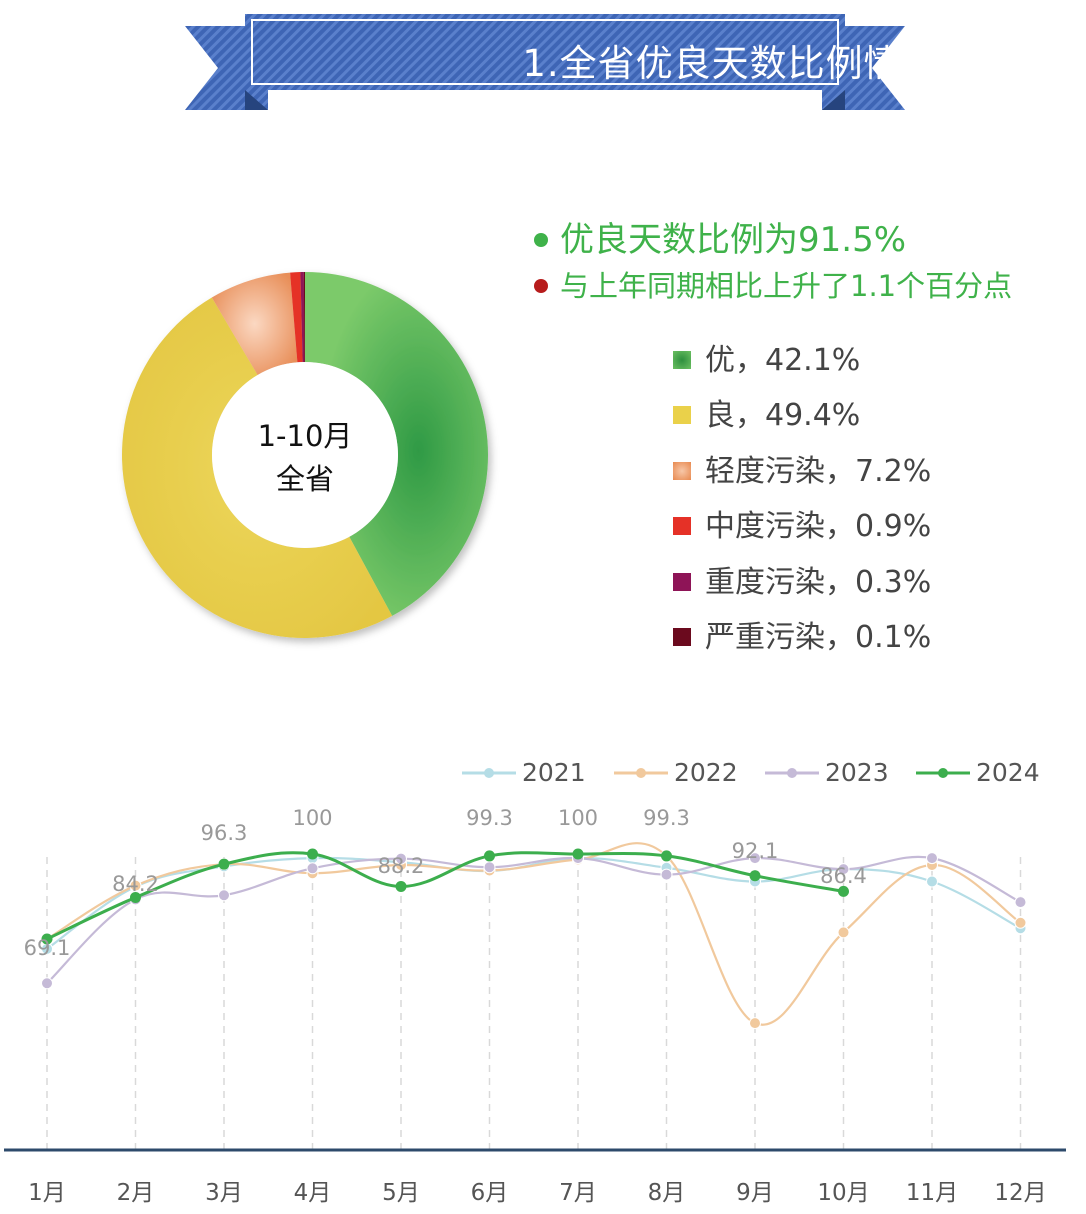 This screenshot has width=1086, height=1214. What do you see at coordinates (305, 436) in the screenshot?
I see `donut-center-period: 1-10月` at bounding box center [305, 436].